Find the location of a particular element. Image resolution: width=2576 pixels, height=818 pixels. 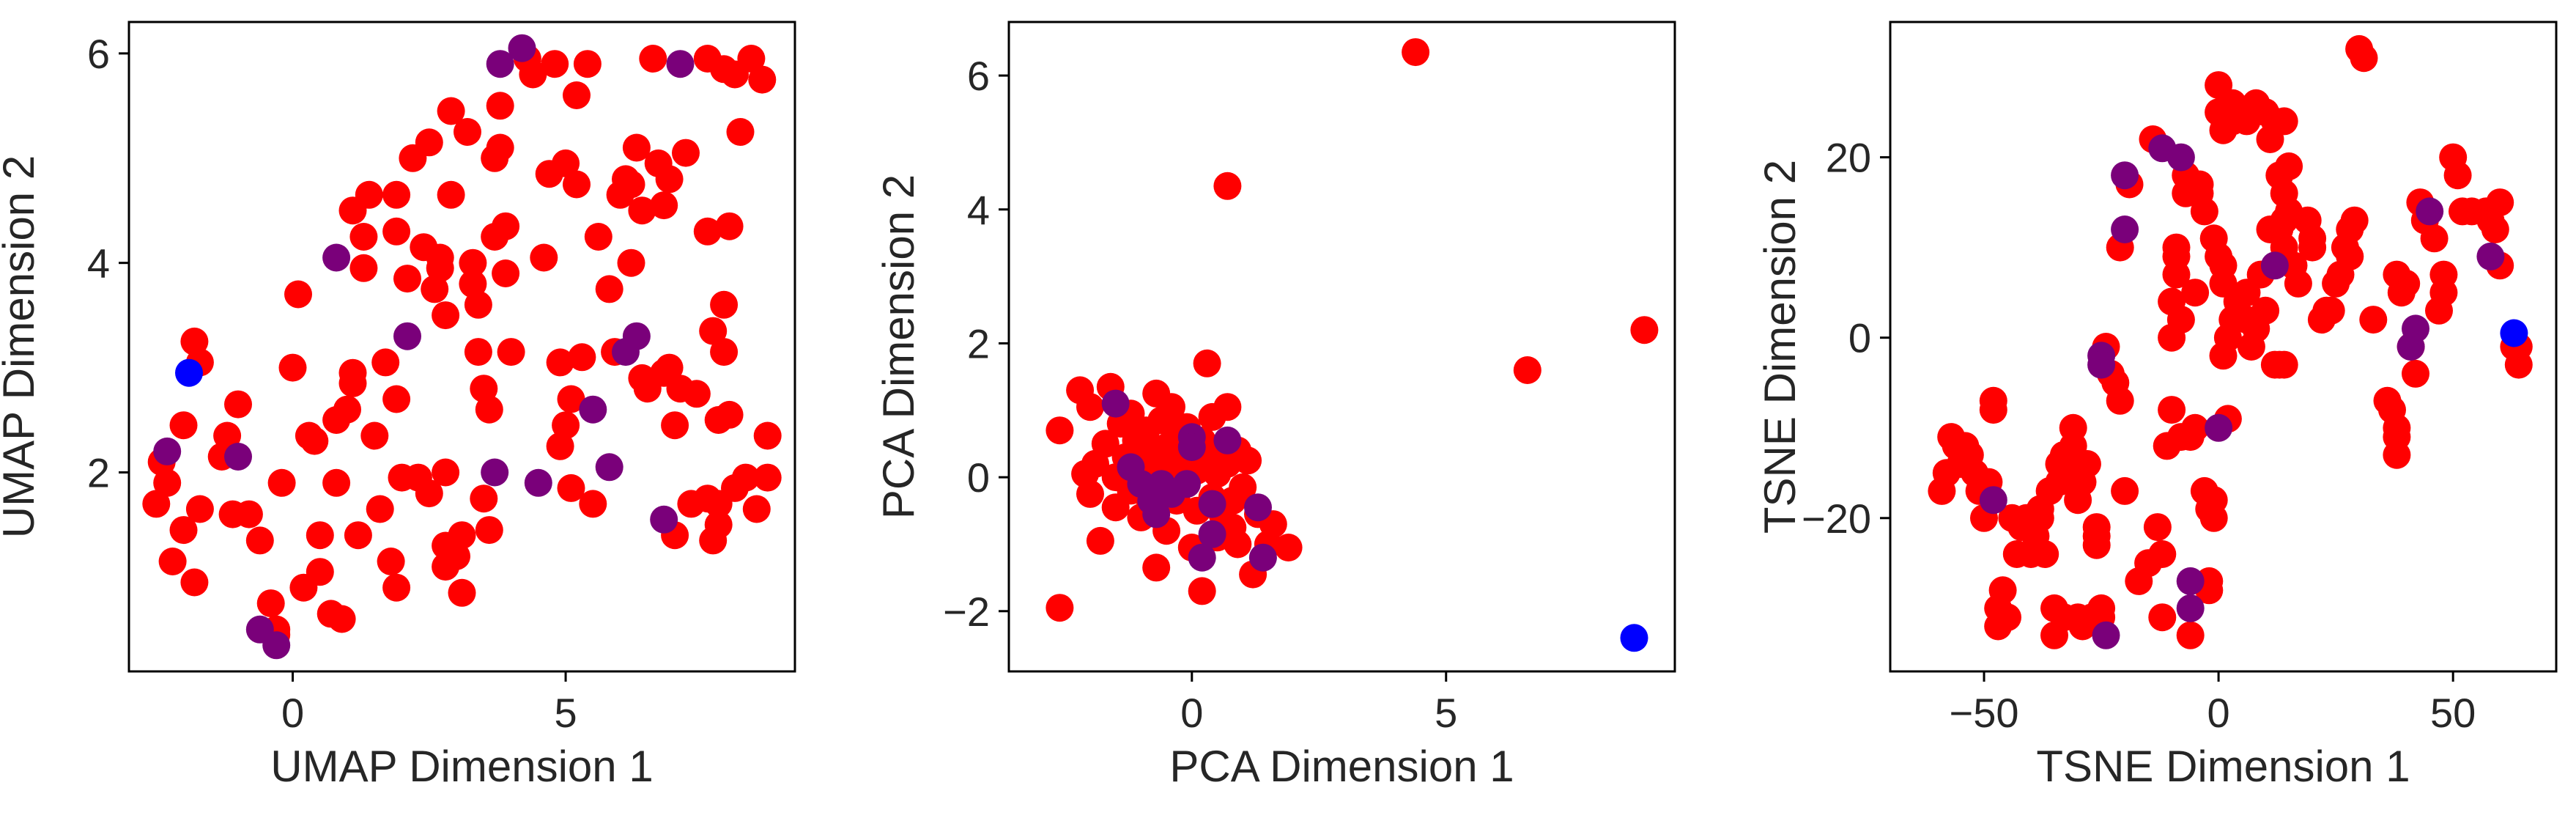

umap-y-tick-label-2: 6 is located at coordinates (98, 54).